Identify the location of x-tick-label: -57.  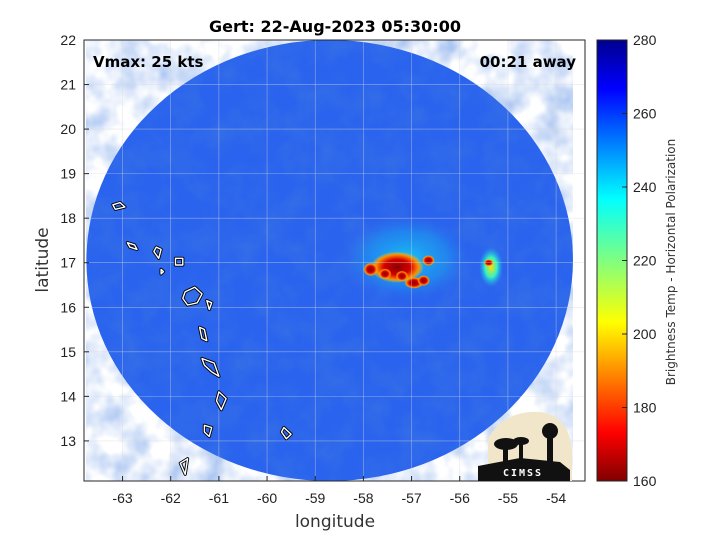
(411, 498).